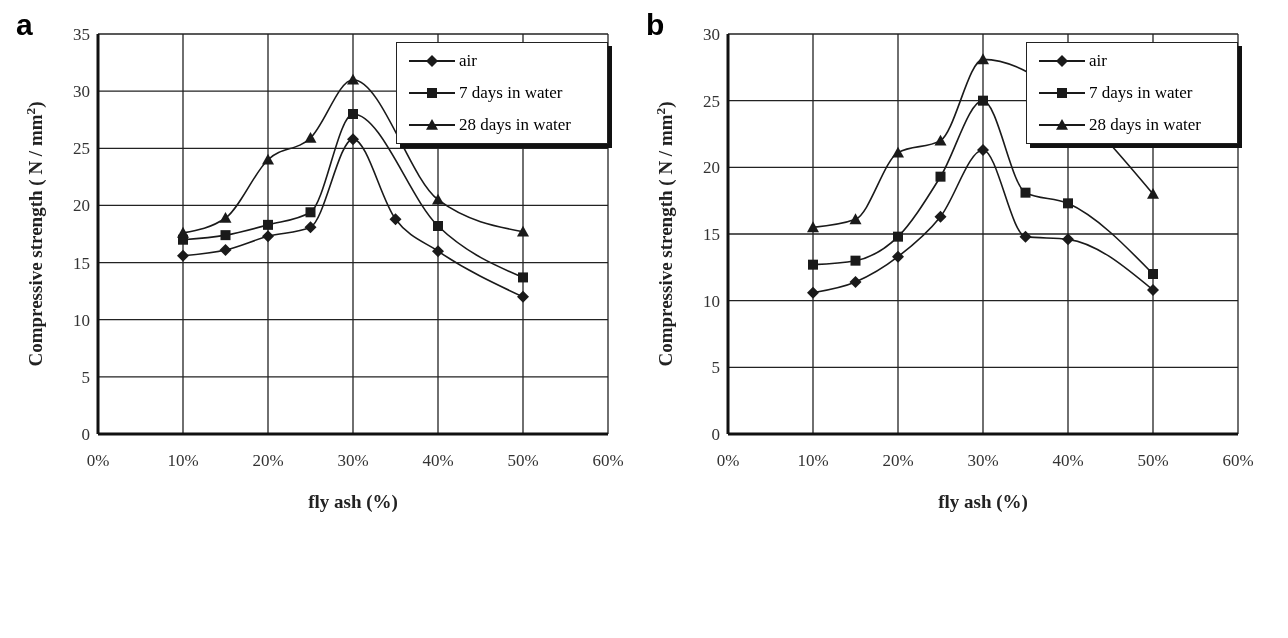 The width and height of the screenshot is (1288, 638). Describe the element at coordinates (655, 25) in the screenshot. I see `chart-title: b` at that location.